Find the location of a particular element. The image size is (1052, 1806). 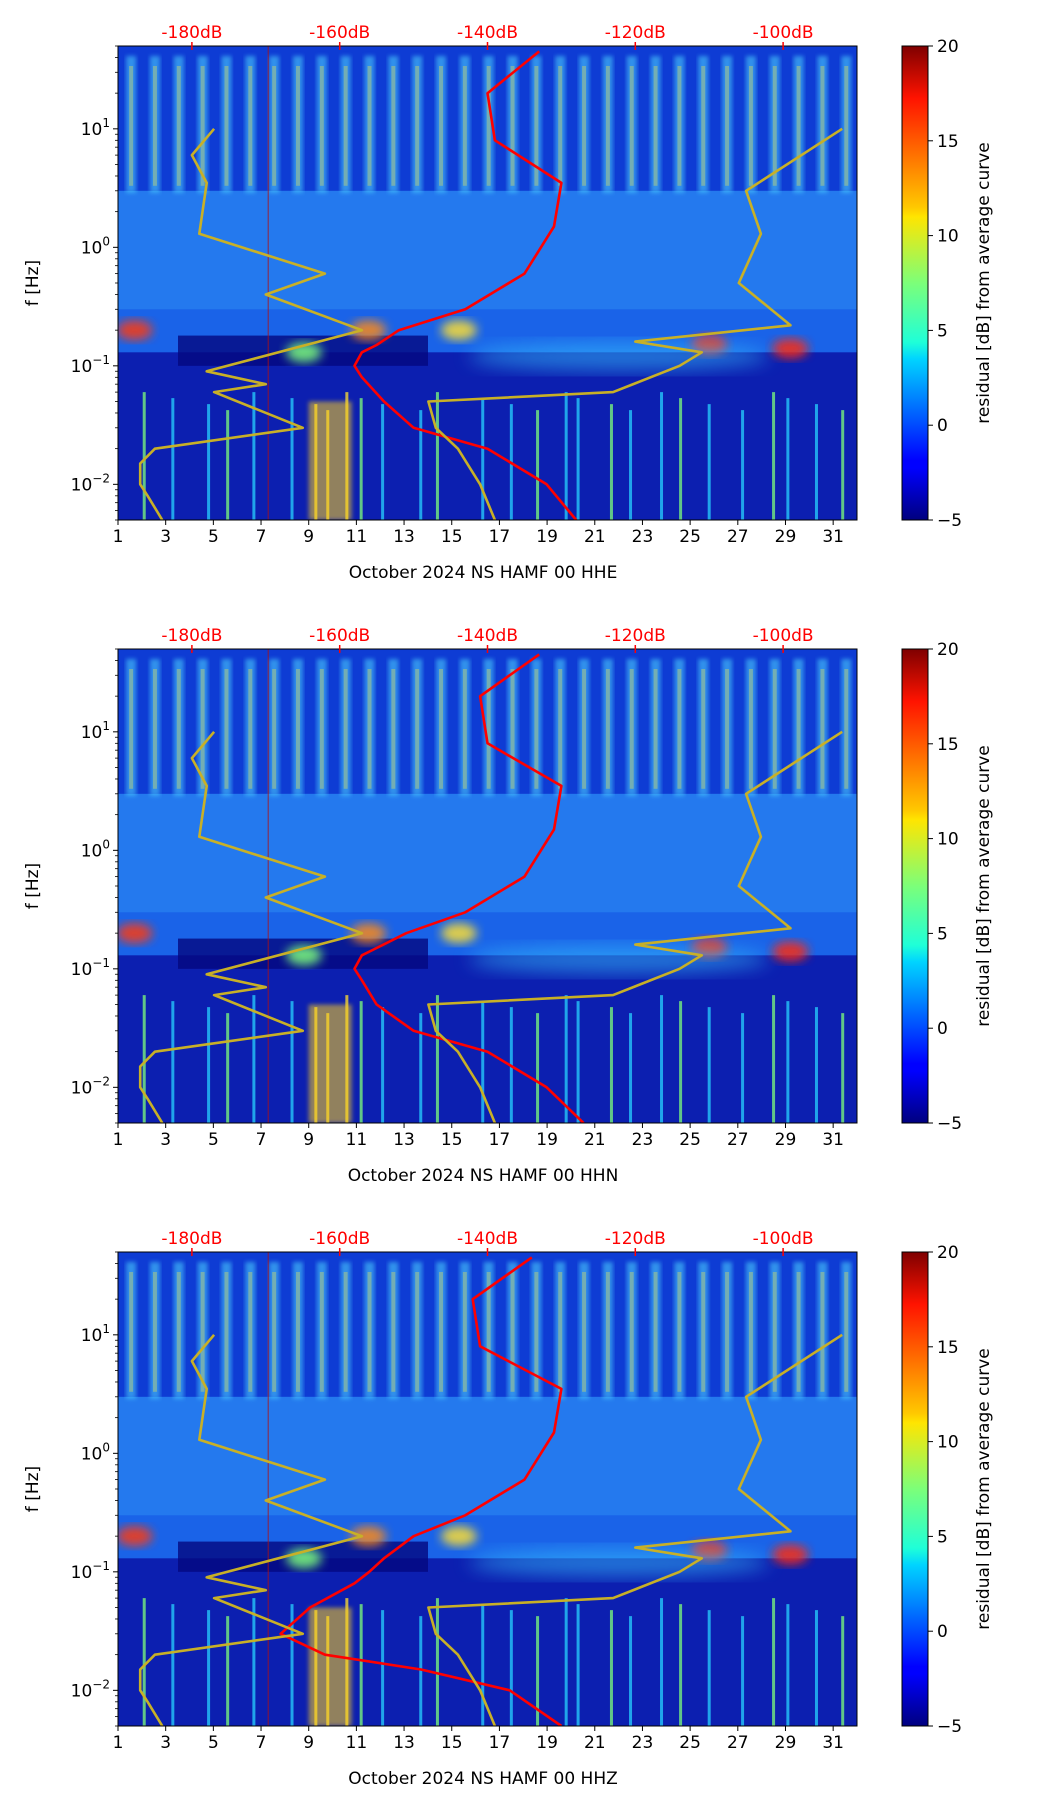

y-tick-label: 10⁻¹ is located at coordinates (90, 1571).